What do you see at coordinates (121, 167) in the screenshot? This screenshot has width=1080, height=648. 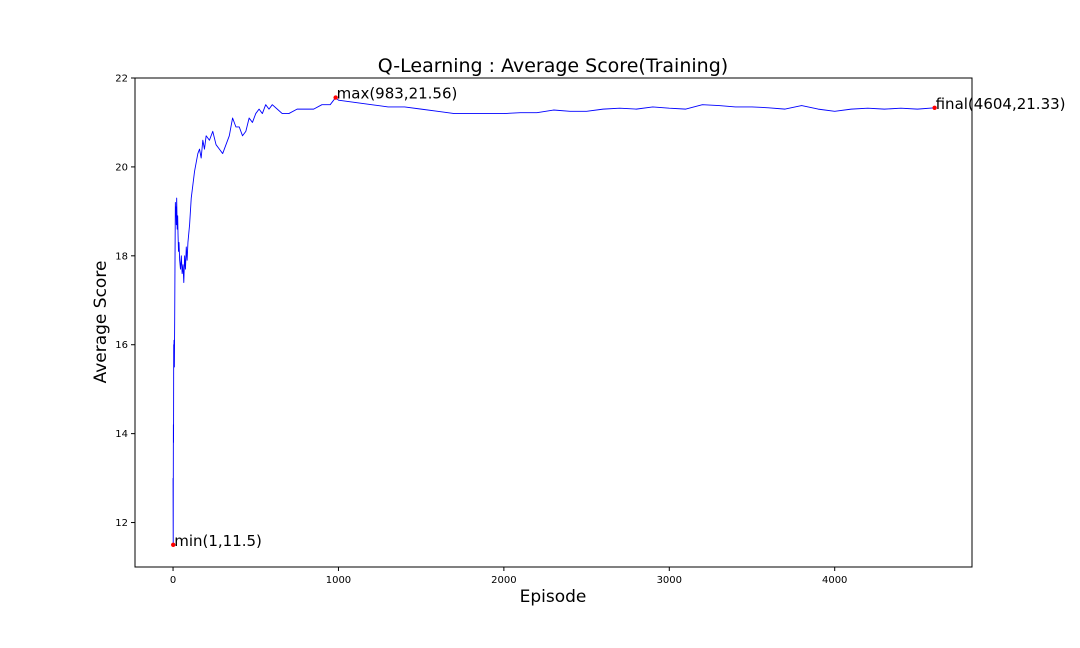 I see `y-tick-label: 20` at bounding box center [121, 167].